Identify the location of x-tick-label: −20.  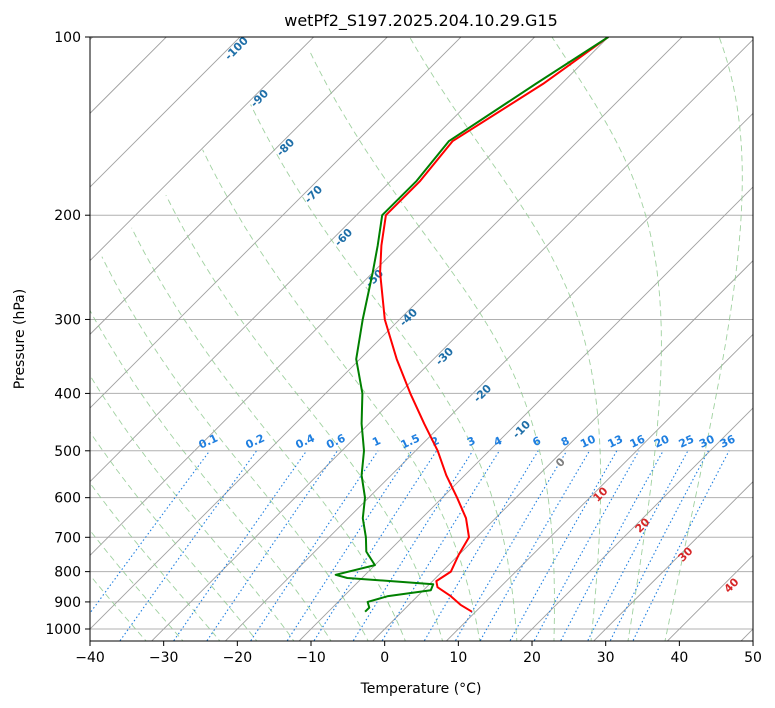
(238, 658).